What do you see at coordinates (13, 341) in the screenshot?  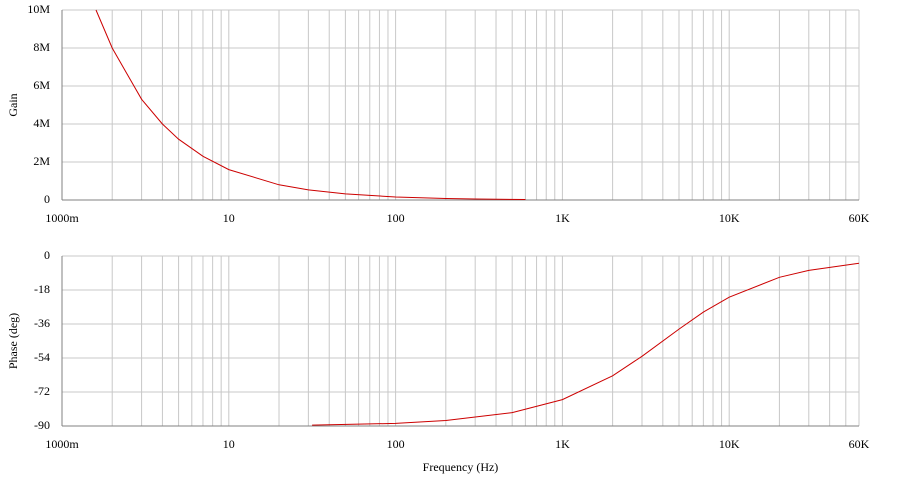 I see `y-axis-label: Phase (deg)` at bounding box center [13, 341].